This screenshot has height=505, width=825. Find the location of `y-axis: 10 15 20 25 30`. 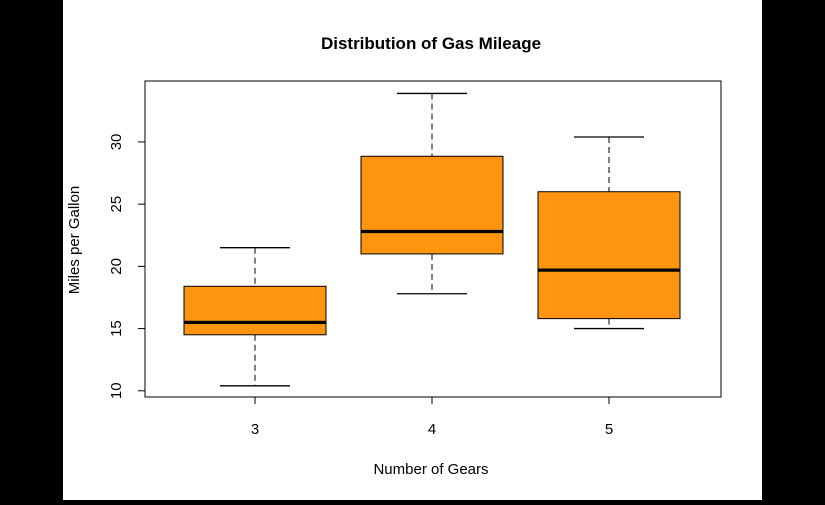

y-axis: 10 15 20 25 30 is located at coordinates (127, 266).